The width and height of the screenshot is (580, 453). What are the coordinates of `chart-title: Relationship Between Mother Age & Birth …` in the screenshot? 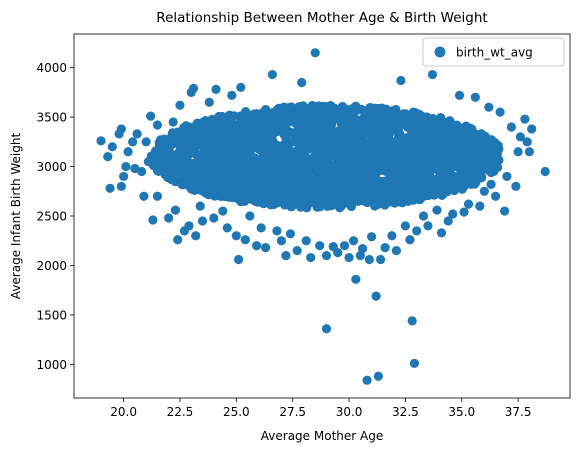 It's located at (321, 18).